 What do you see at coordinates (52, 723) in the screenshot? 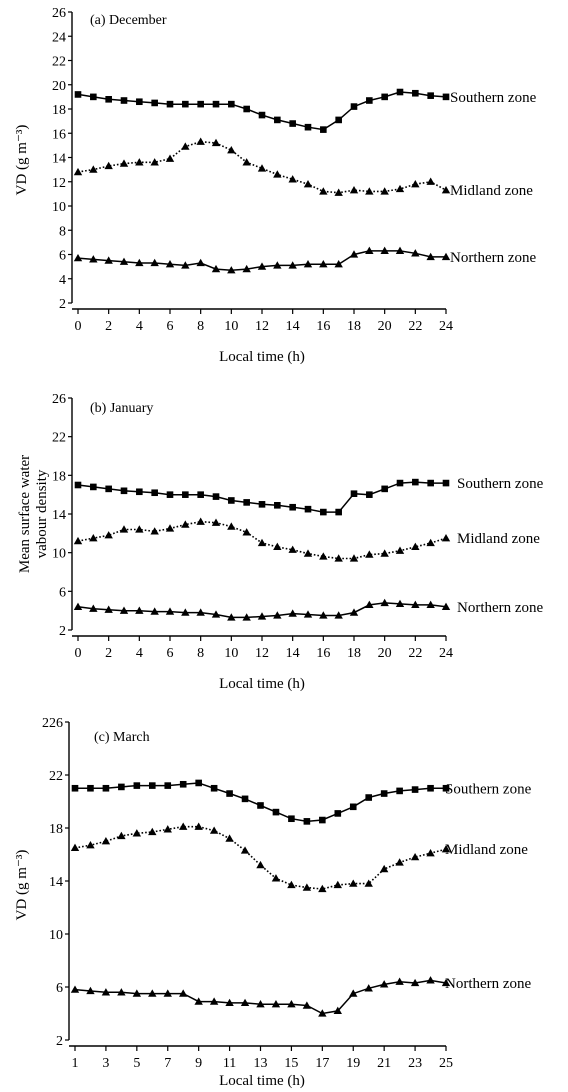
I see `y-tick-label: 226` at bounding box center [52, 723].